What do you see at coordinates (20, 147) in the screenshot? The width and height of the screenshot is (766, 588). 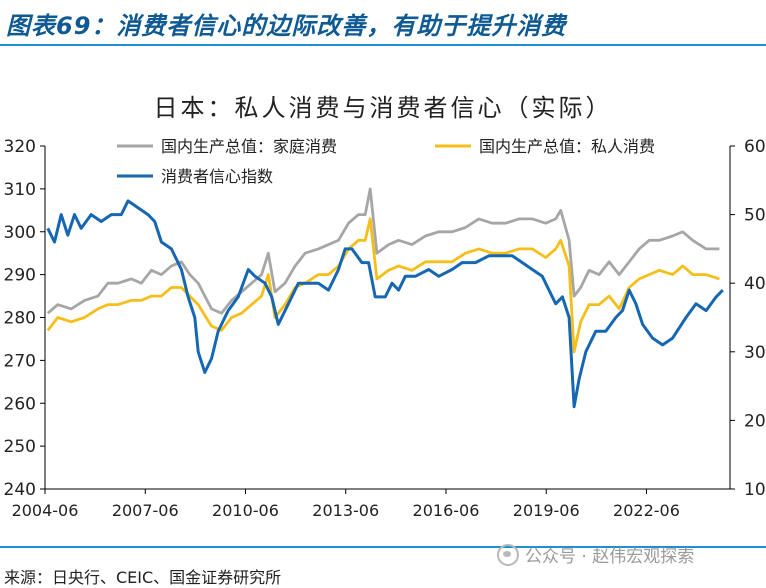 I see `y-left-tick-label: 320` at bounding box center [20, 147].